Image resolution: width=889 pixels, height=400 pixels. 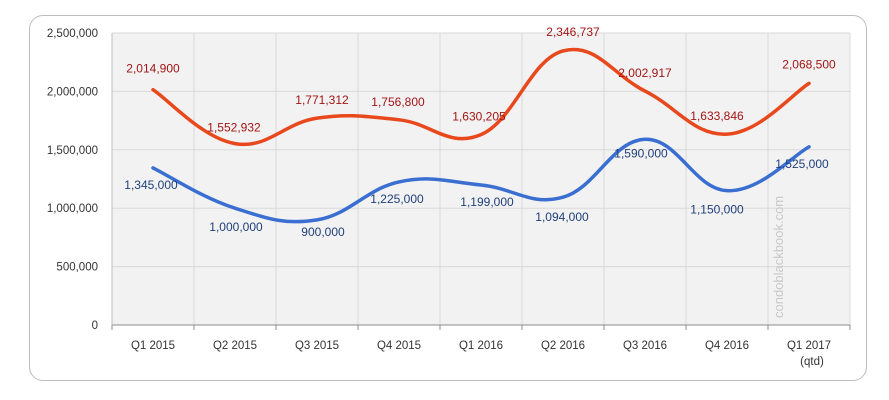 I want to click on series-red-data-label: 2,346,737, so click(x=573, y=32).